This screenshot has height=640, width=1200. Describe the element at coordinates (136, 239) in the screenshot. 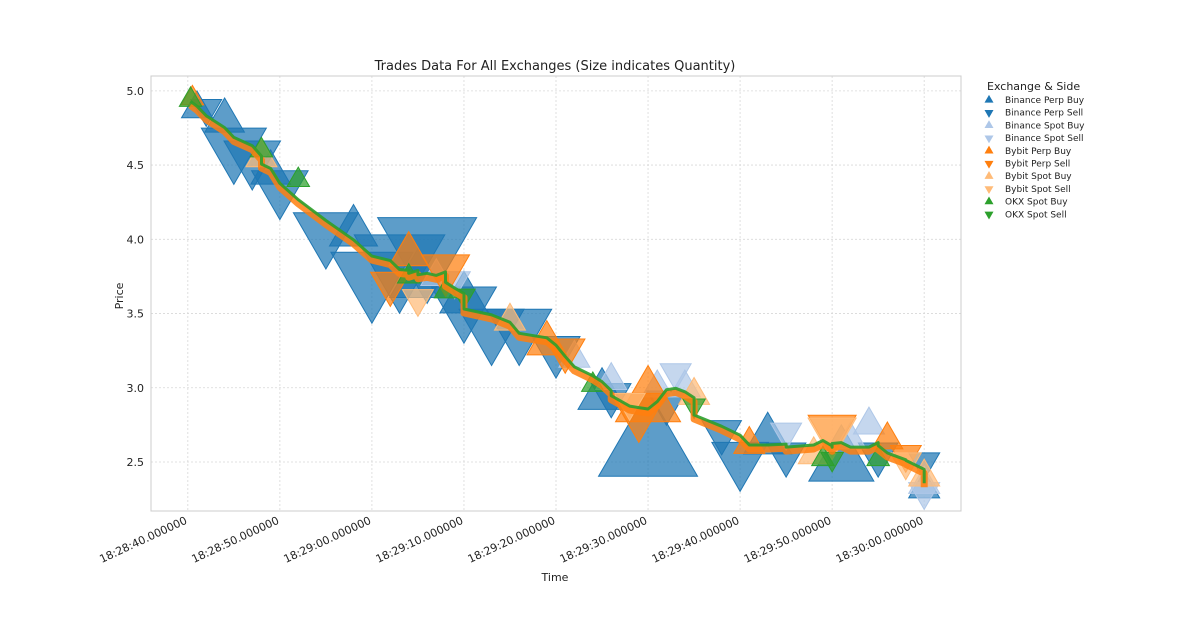

I see `y-tick-label: 4.0` at that location.